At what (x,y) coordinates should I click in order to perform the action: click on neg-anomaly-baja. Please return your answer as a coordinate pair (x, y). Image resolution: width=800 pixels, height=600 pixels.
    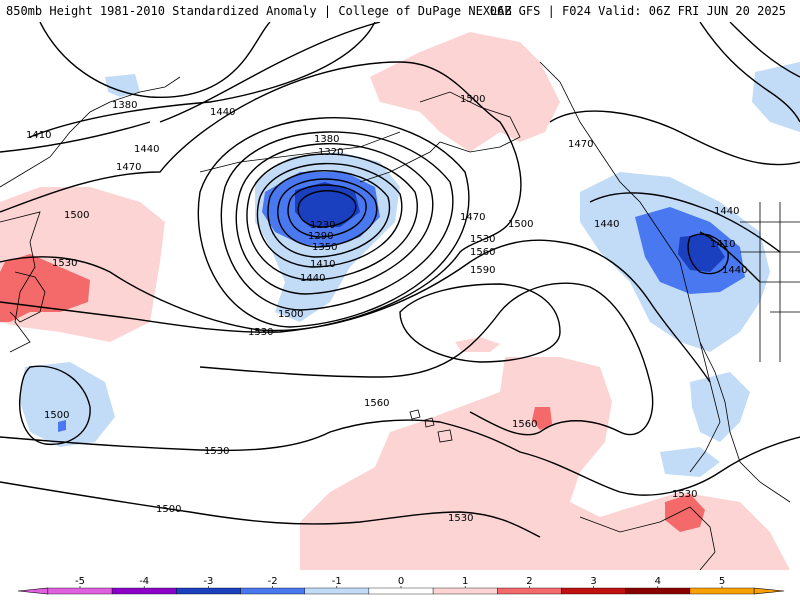
    Looking at the image, I should click on (720, 407).